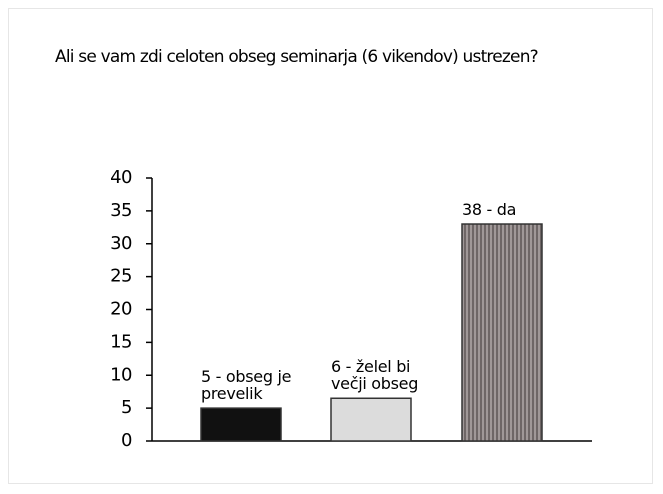 This screenshot has width=663, height=494. I want to click on y-tick-label: 5, so click(126, 407).